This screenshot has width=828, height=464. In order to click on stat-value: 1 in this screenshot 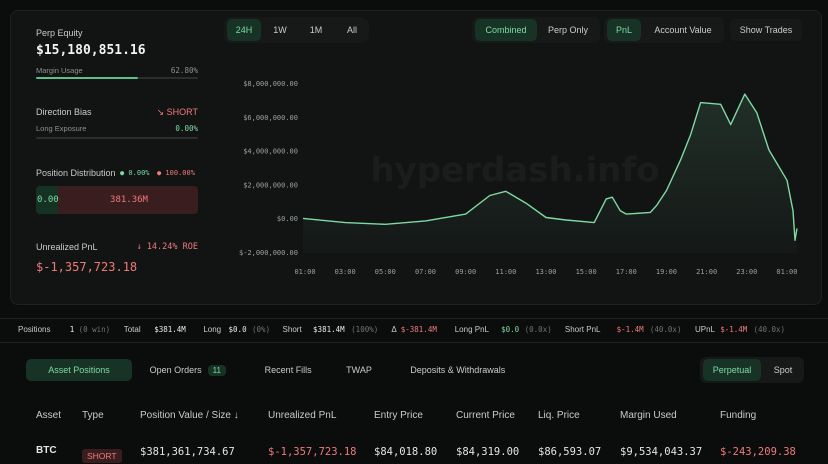, I will do `click(72, 329)`.